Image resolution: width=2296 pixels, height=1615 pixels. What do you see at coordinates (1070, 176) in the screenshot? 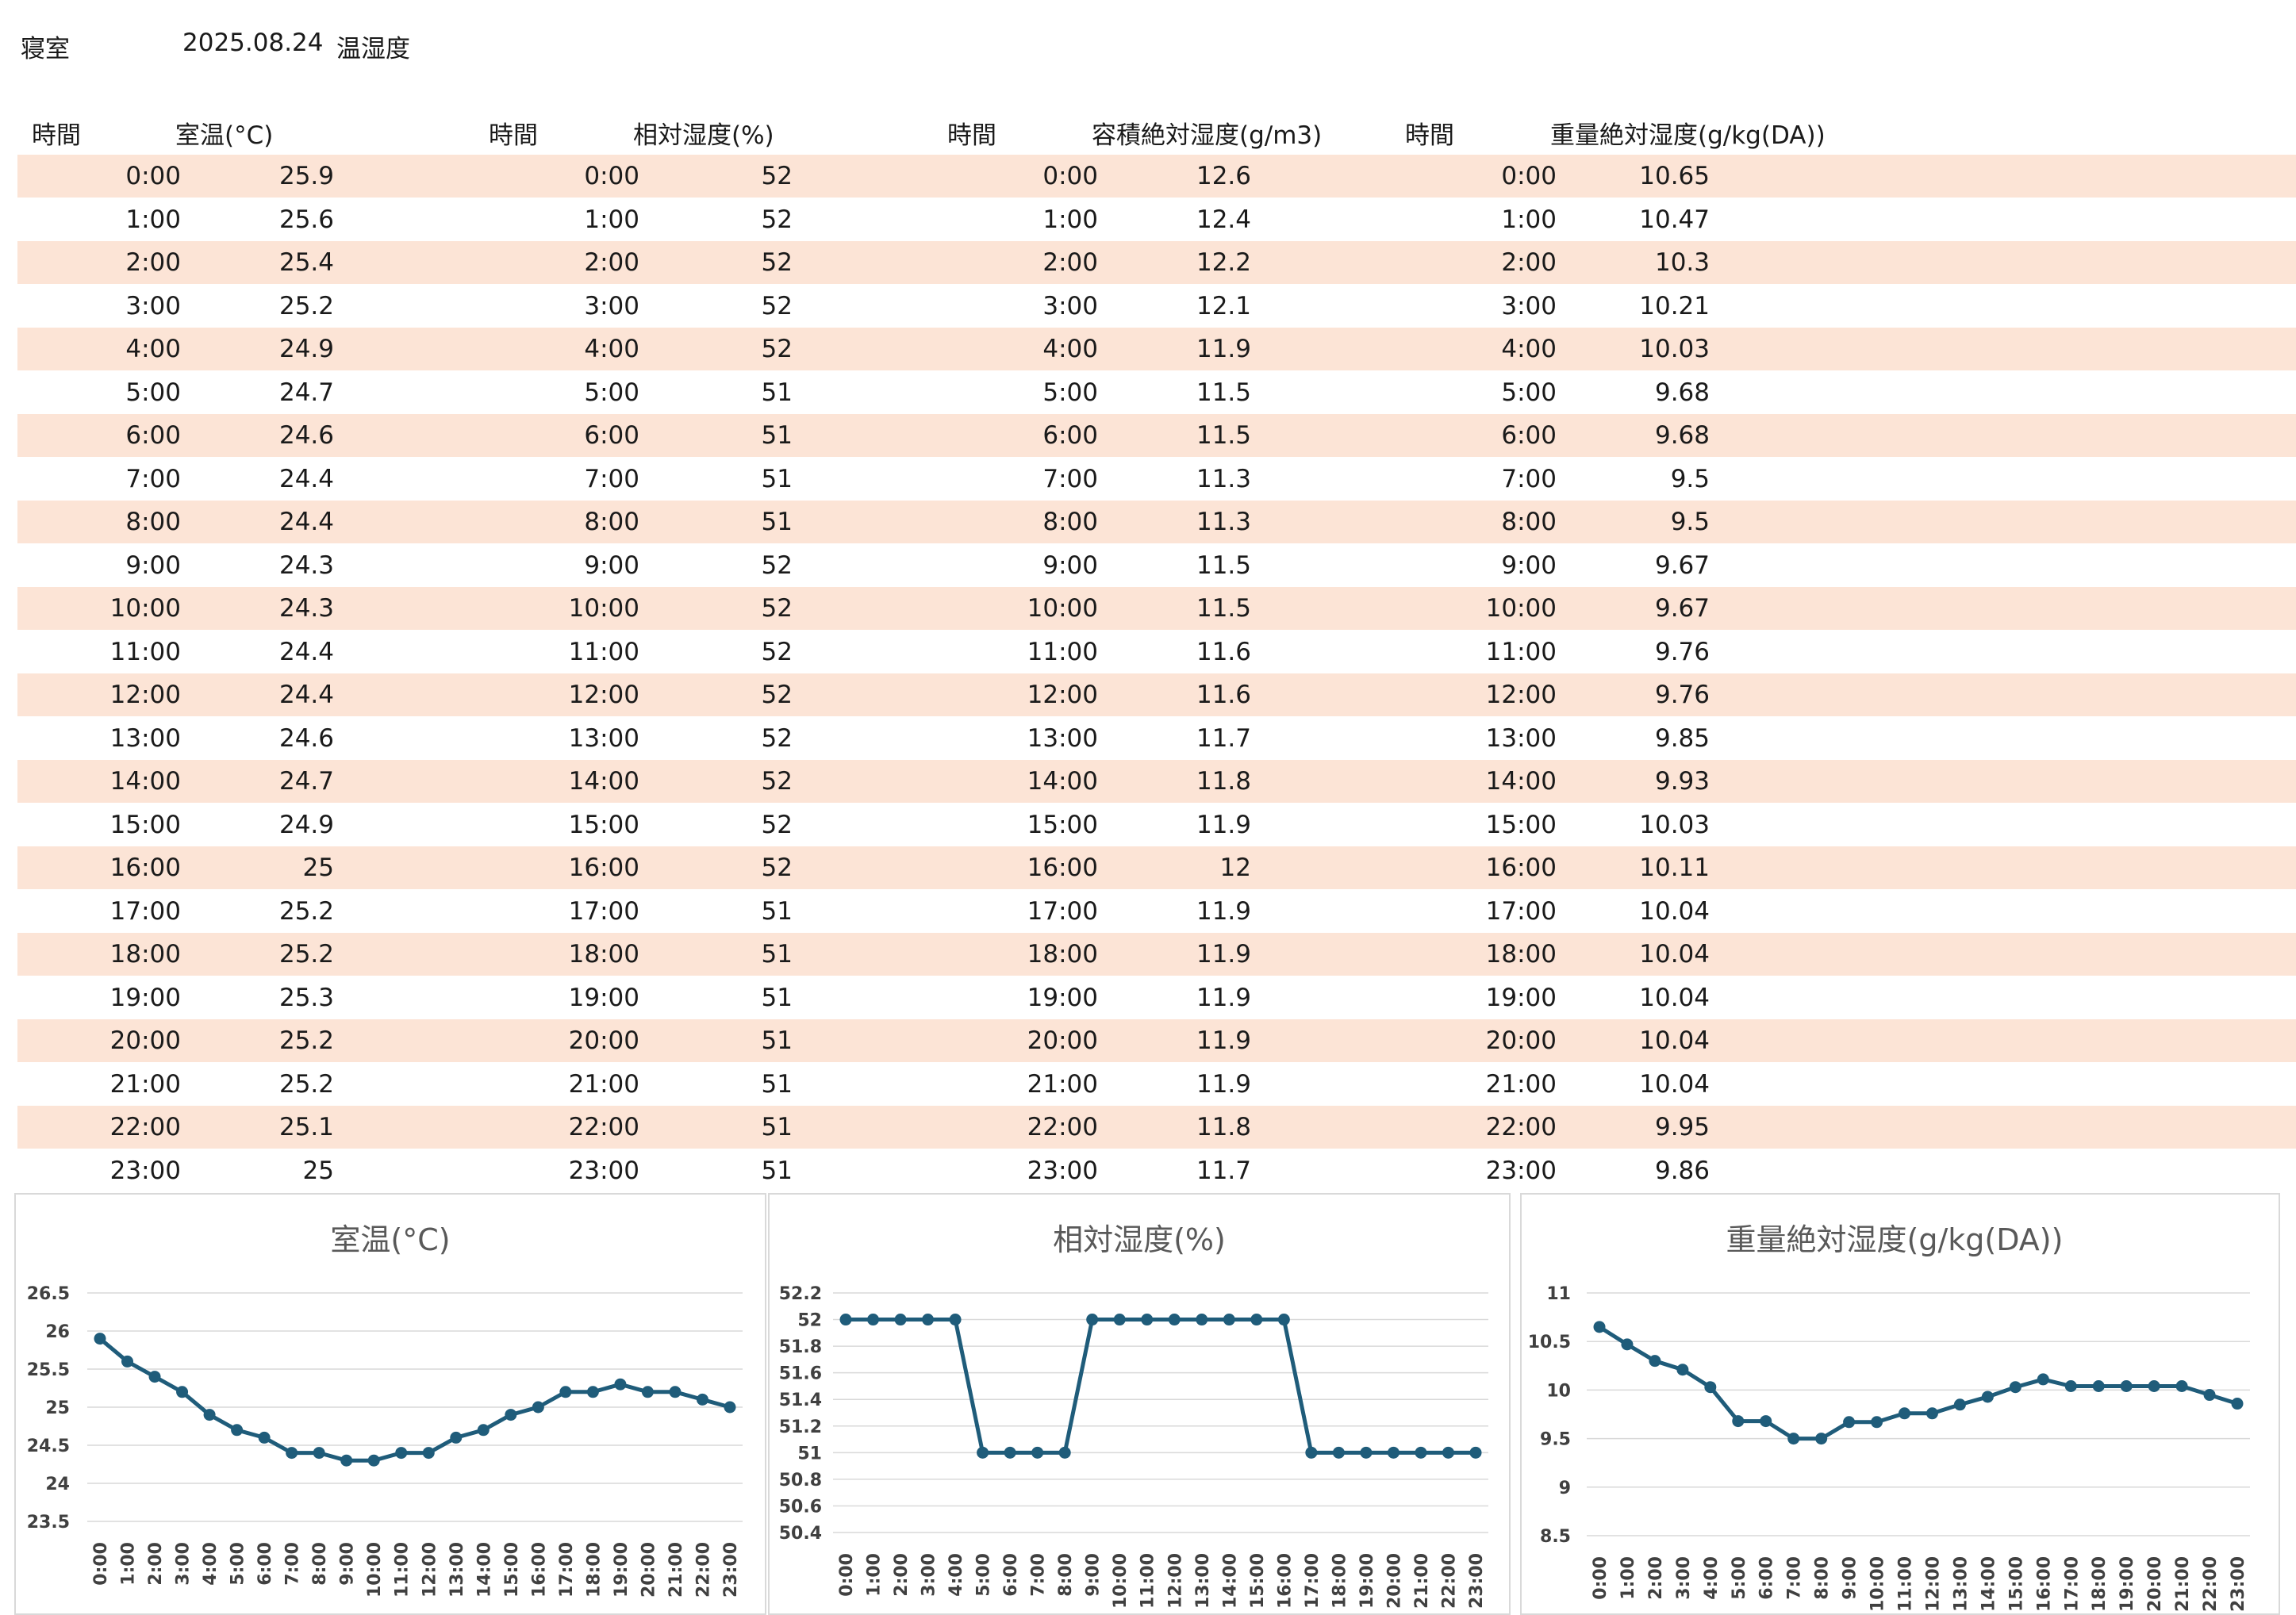
I see `time-cell-3: 0:00` at bounding box center [1070, 176].